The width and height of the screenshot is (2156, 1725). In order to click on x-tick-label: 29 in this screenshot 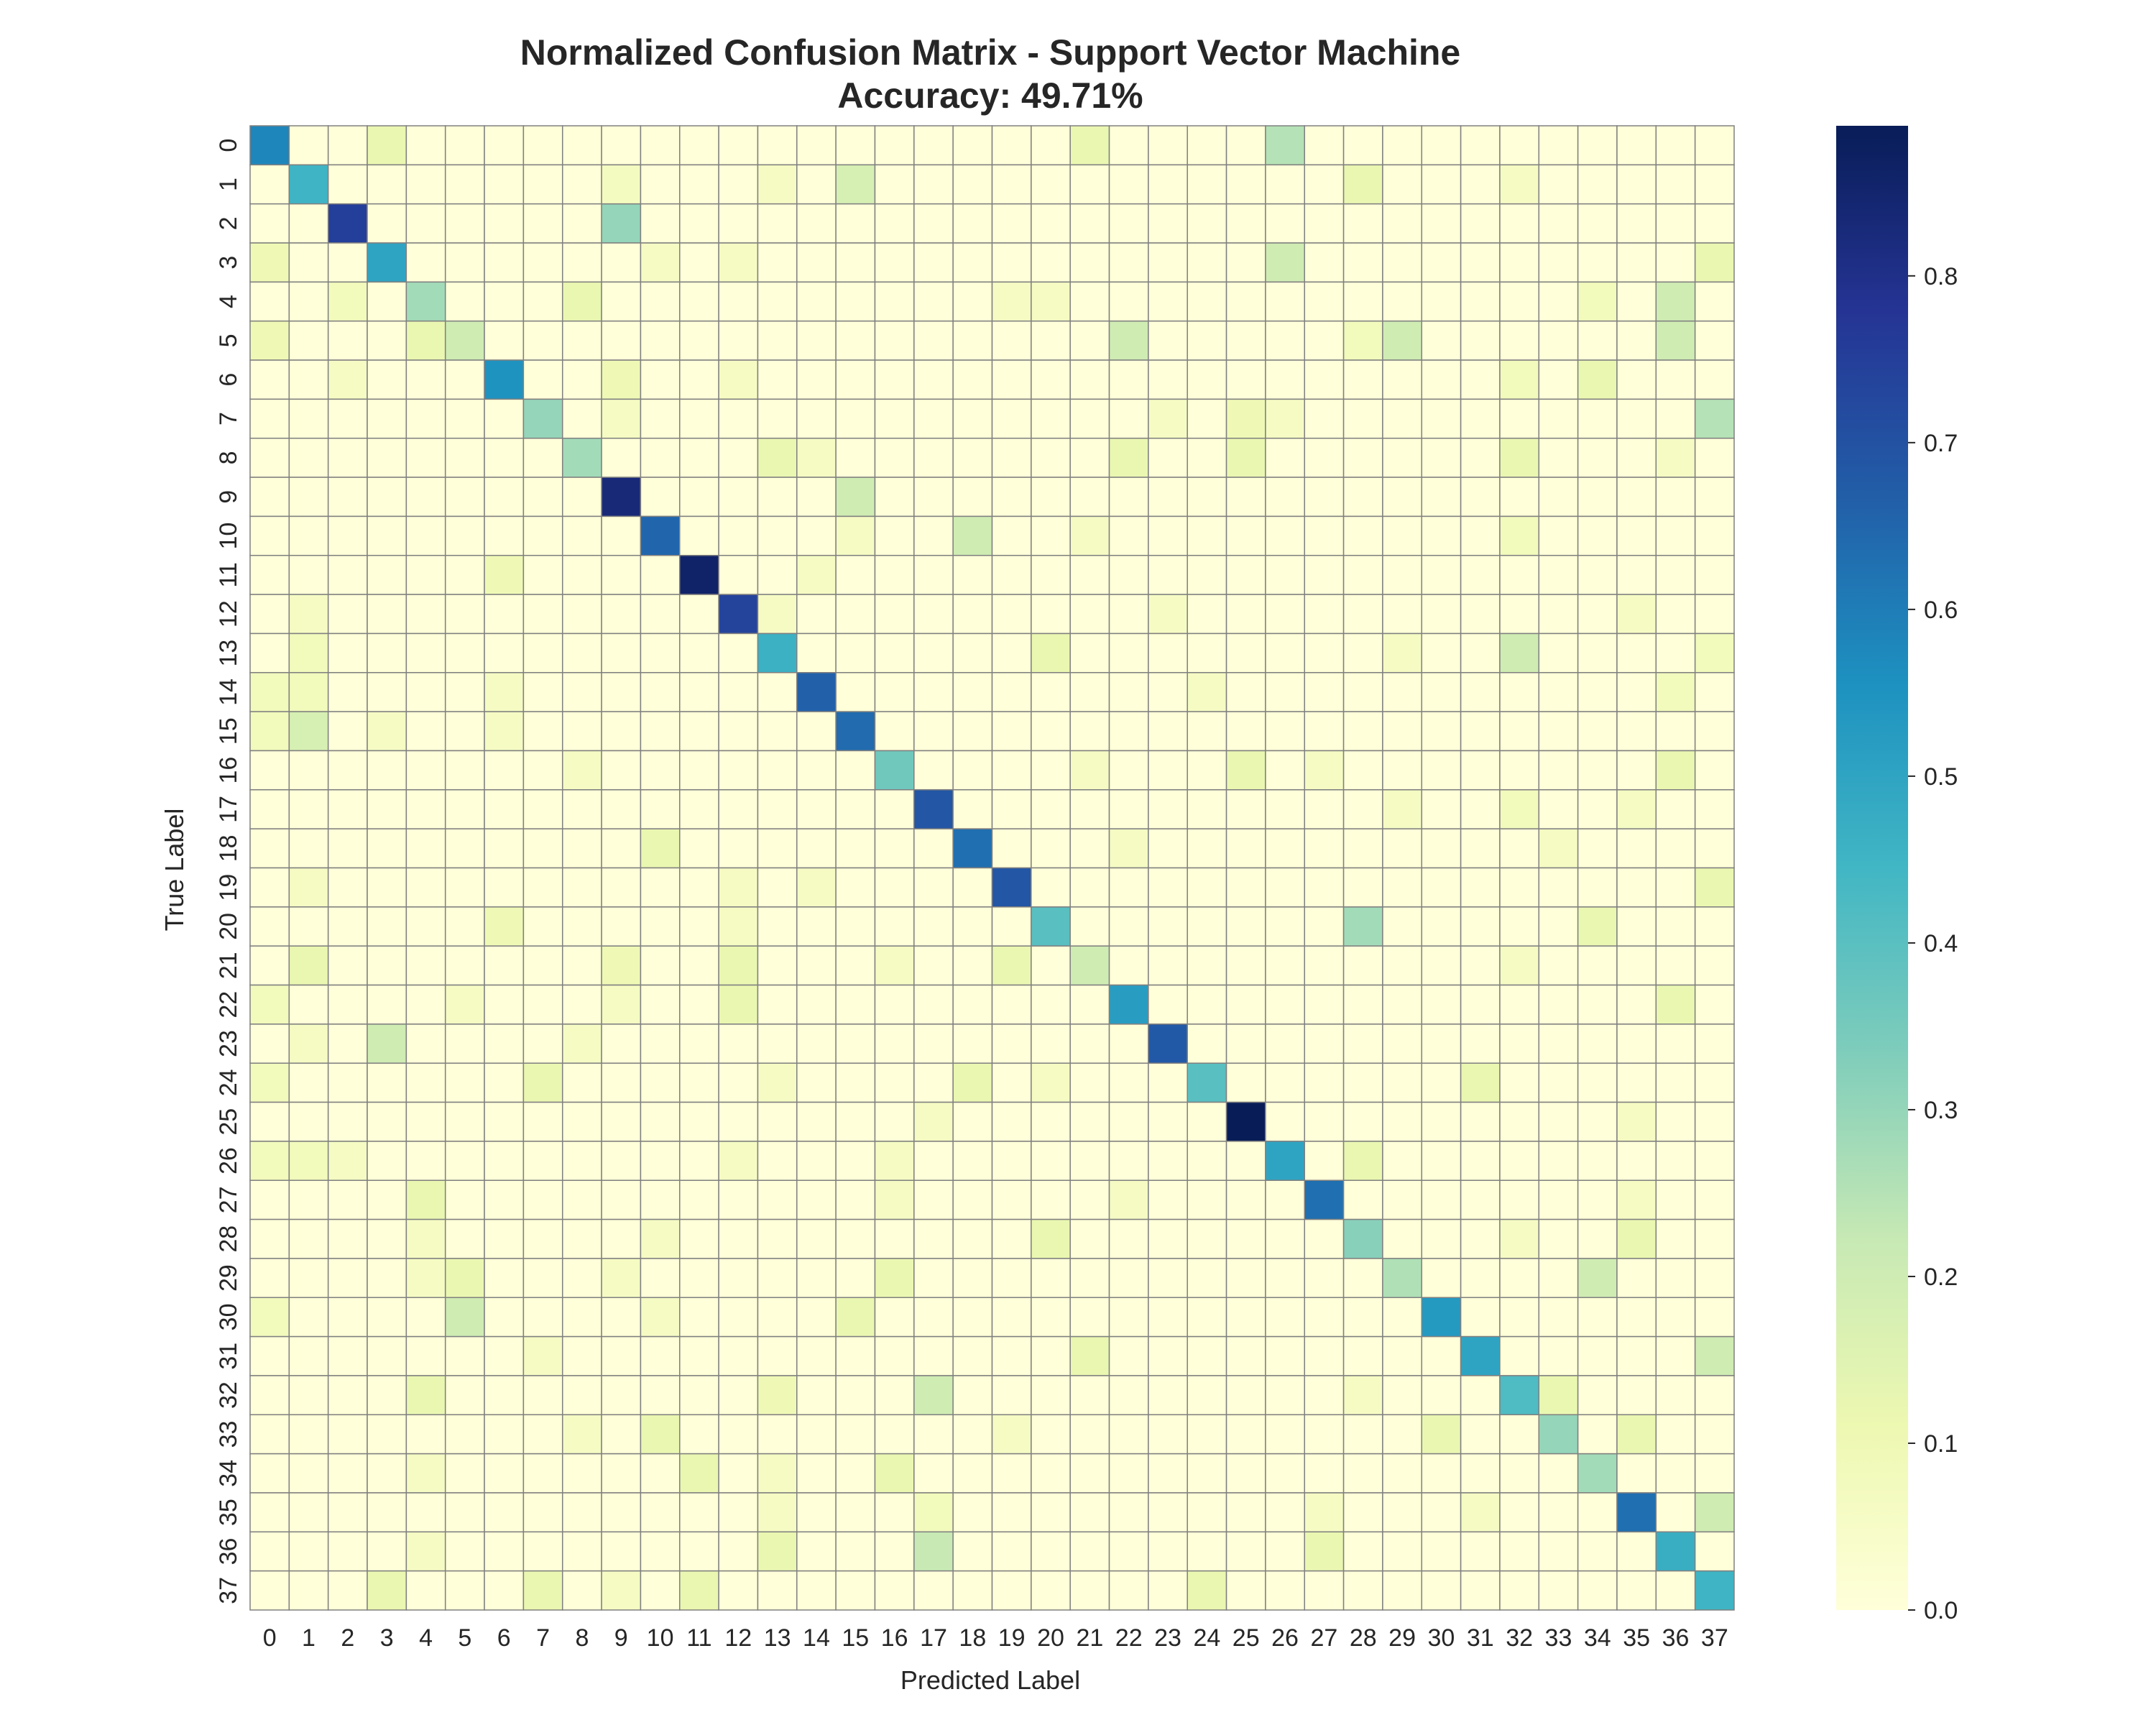, I will do `click(1402, 1638)`.